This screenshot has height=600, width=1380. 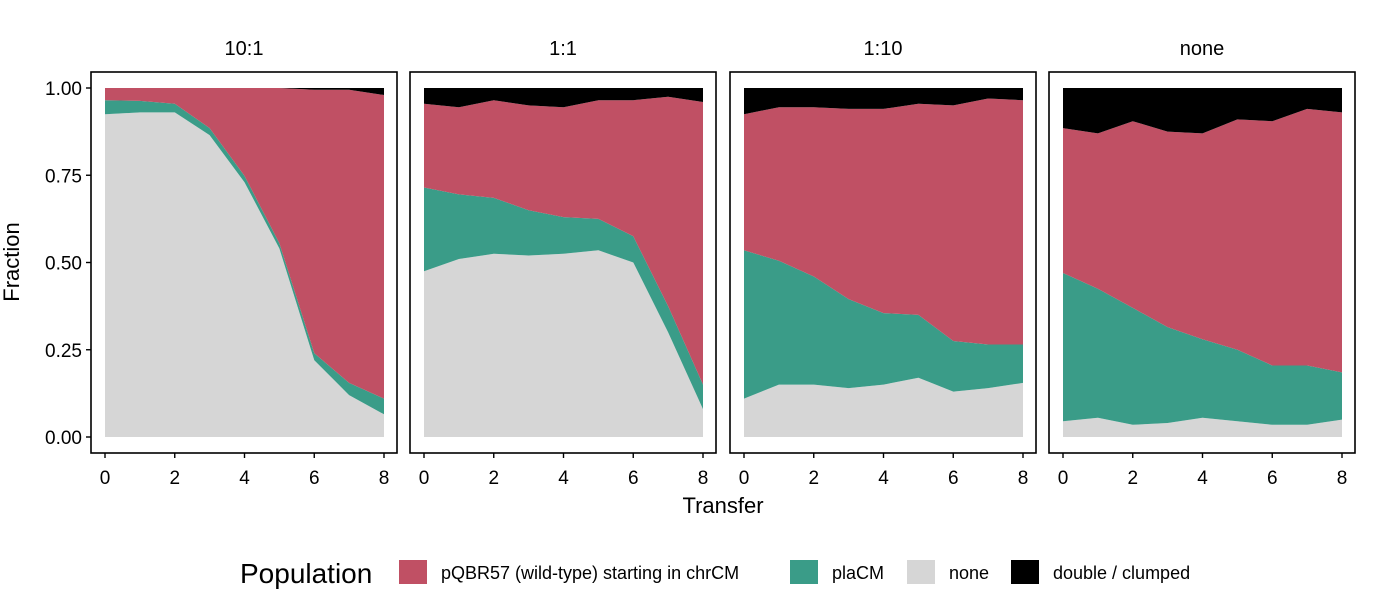 What do you see at coordinates (63, 176) in the screenshot?
I see `y-tick-label: 0.75` at bounding box center [63, 176].